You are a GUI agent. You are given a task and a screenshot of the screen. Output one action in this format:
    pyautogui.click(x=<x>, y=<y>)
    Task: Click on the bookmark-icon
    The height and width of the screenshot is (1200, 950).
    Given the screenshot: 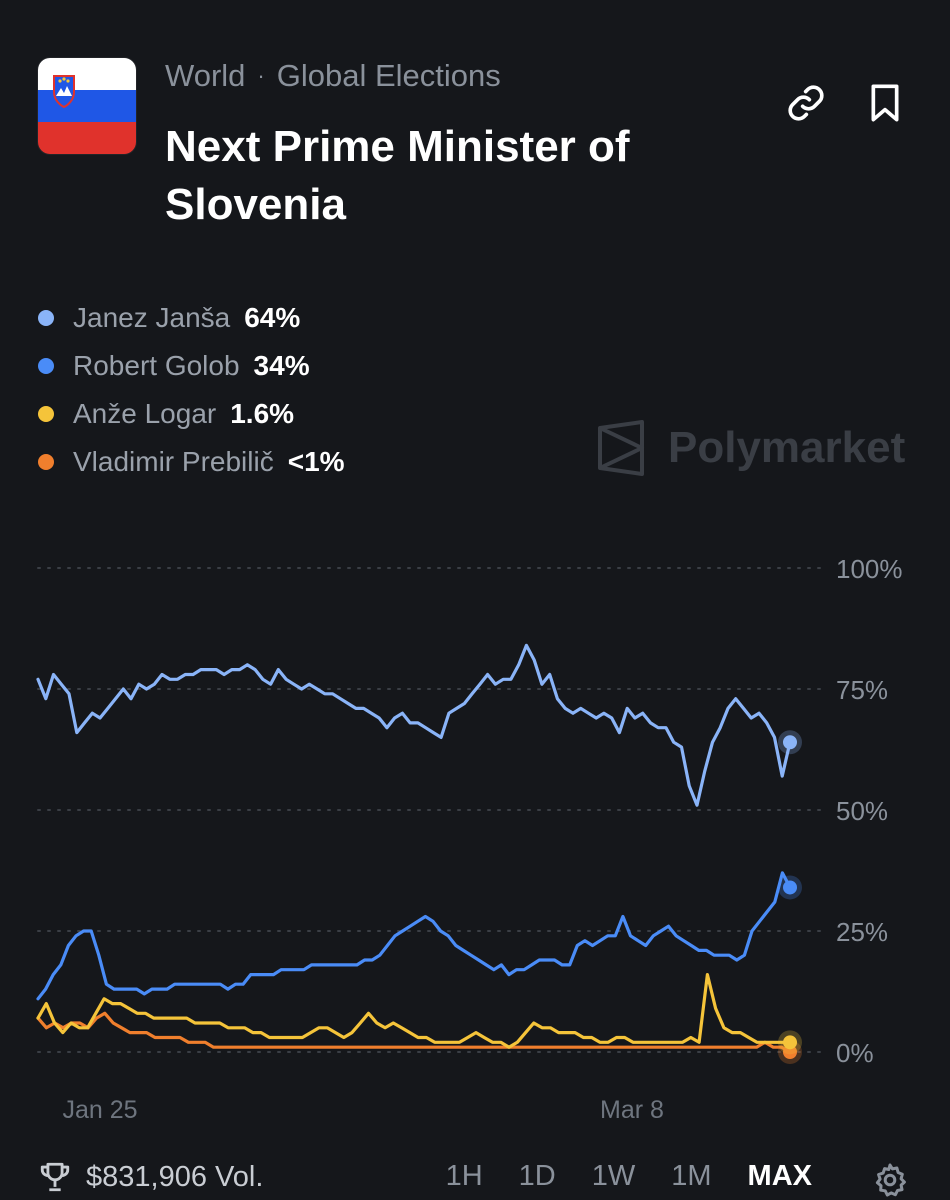 What is the action you would take?
    pyautogui.click(x=885, y=103)
    